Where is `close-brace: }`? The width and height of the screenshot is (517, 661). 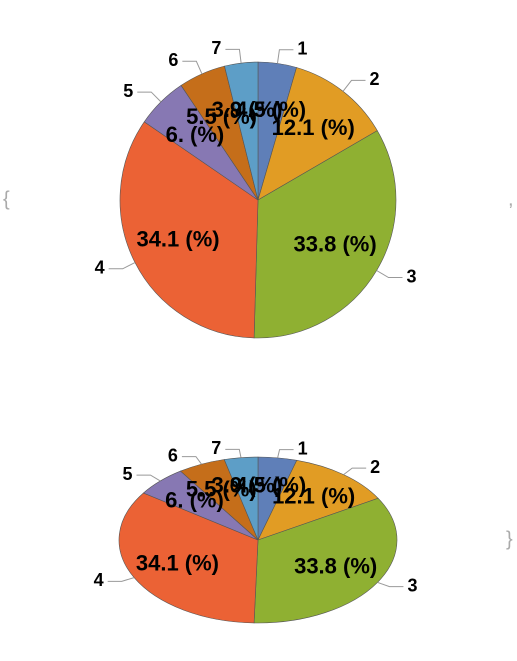 close-brace: } is located at coordinates (509, 539).